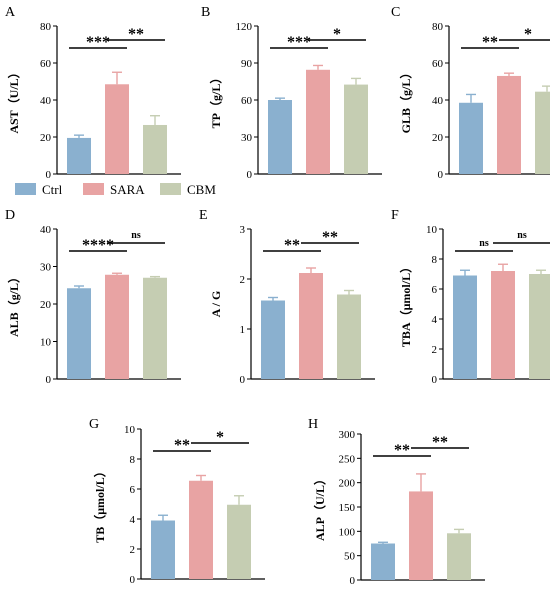  Describe the element at coordinates (13, 99) in the screenshot. I see `y-axis-label-a: AST（U/L）` at that location.